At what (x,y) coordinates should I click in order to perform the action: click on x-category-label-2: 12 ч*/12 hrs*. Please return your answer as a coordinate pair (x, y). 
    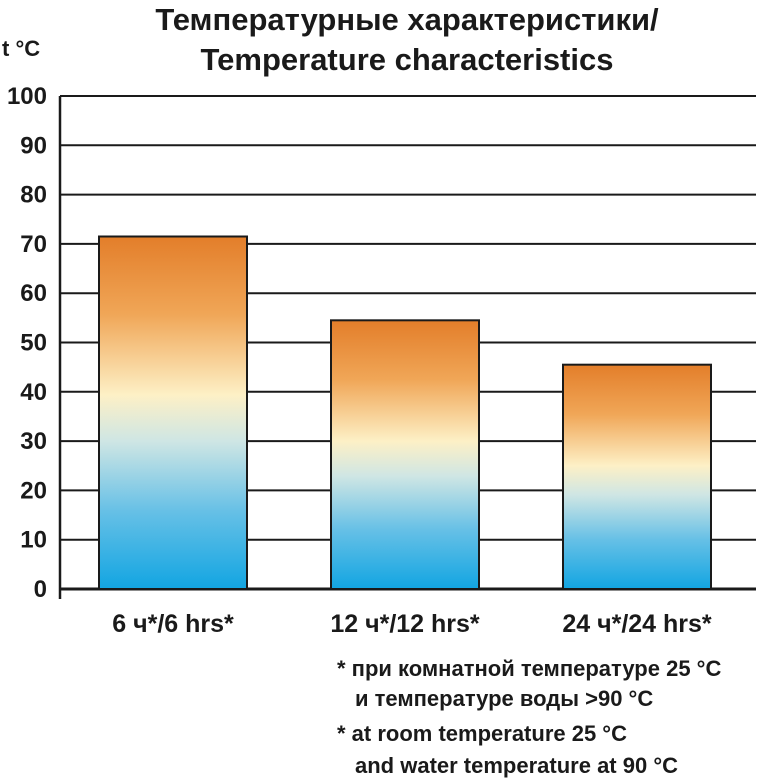
    Looking at the image, I should click on (405, 624).